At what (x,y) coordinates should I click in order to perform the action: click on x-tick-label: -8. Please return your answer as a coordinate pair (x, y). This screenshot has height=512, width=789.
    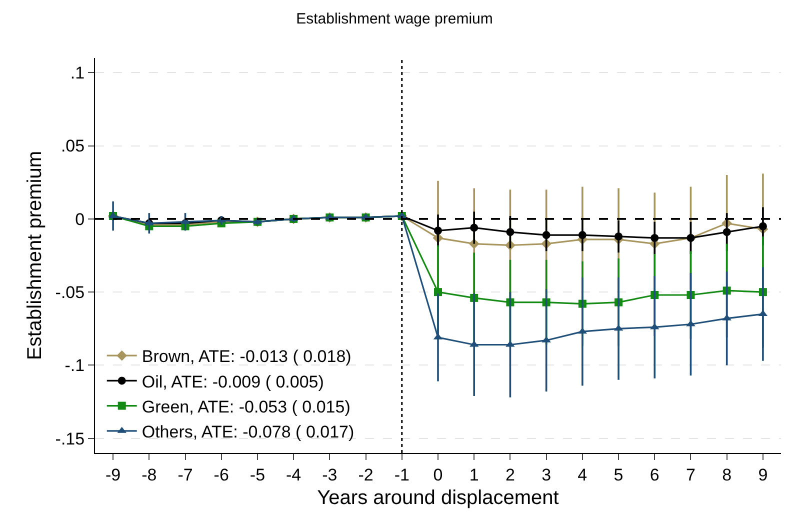
    Looking at the image, I should click on (149, 474).